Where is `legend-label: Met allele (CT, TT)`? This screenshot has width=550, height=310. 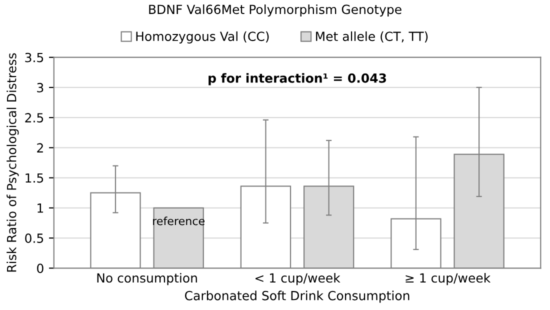
legend-label: Met allele (CT, TT) is located at coordinates (372, 37).